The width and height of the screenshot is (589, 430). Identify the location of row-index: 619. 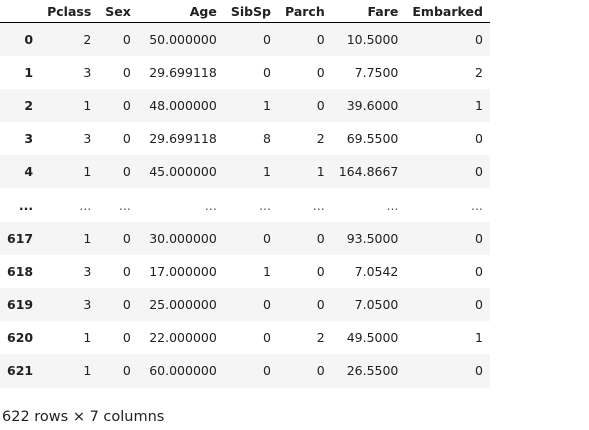
(20, 305).